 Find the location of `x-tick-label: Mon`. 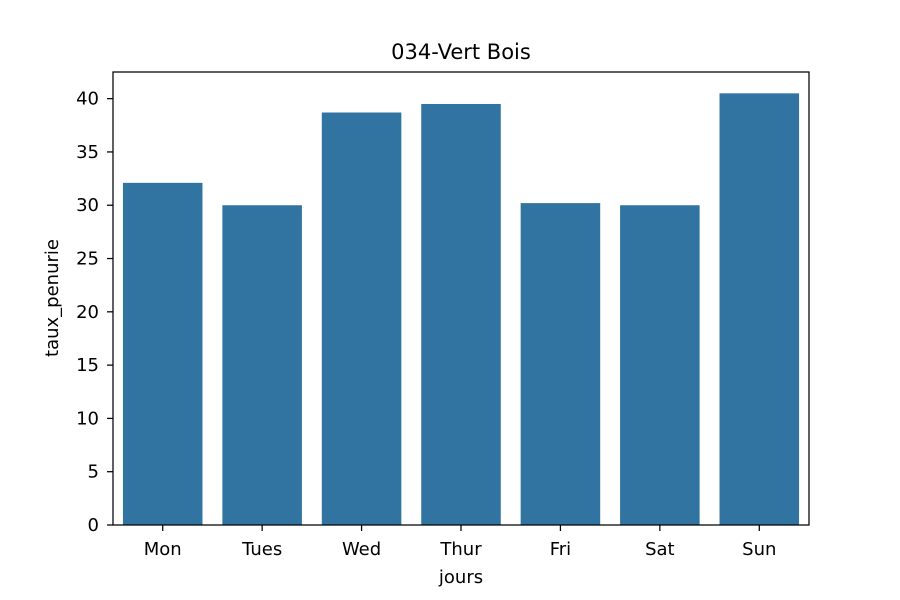

x-tick-label: Mon is located at coordinates (163, 549).